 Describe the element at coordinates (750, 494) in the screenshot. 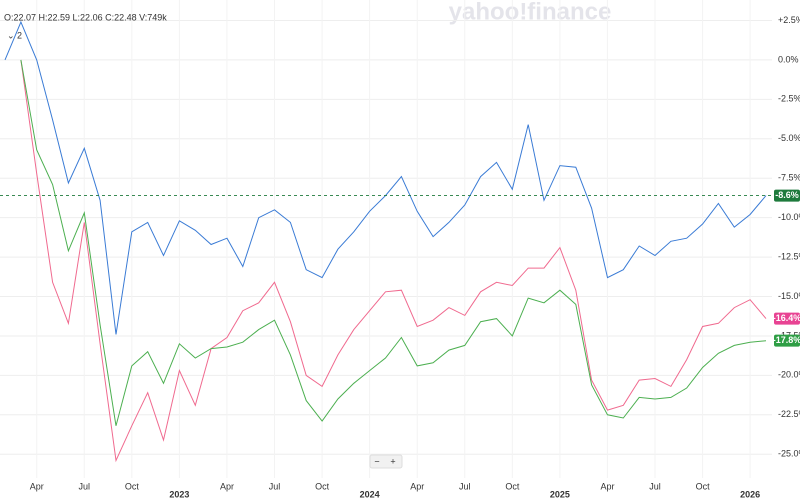

I see `x-year-label: 2026` at that location.